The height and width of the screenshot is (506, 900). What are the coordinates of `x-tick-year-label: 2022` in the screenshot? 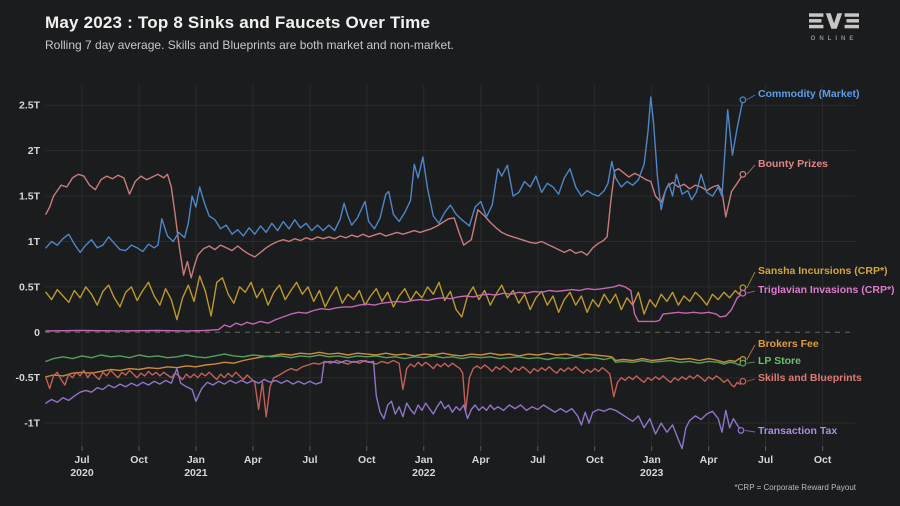 It's located at (424, 473).